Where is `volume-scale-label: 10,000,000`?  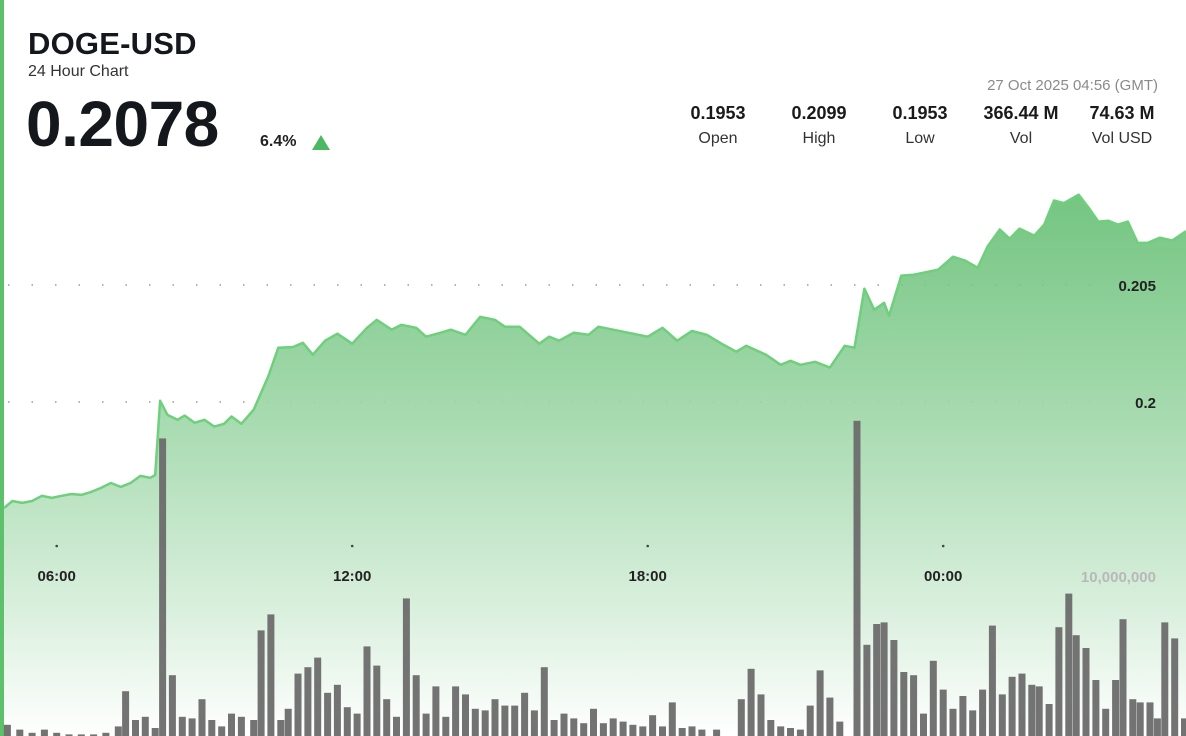 volume-scale-label: 10,000,000 is located at coordinates (1118, 577).